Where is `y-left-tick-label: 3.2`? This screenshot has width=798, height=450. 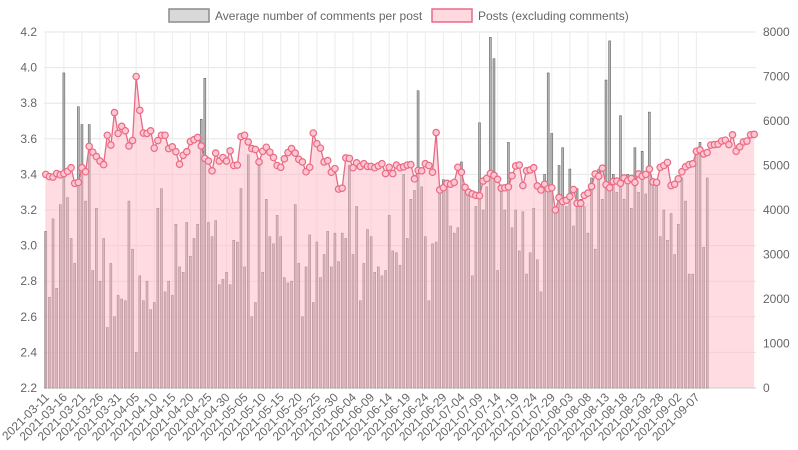
y-left-tick-label: 3.2 is located at coordinates (28, 210).